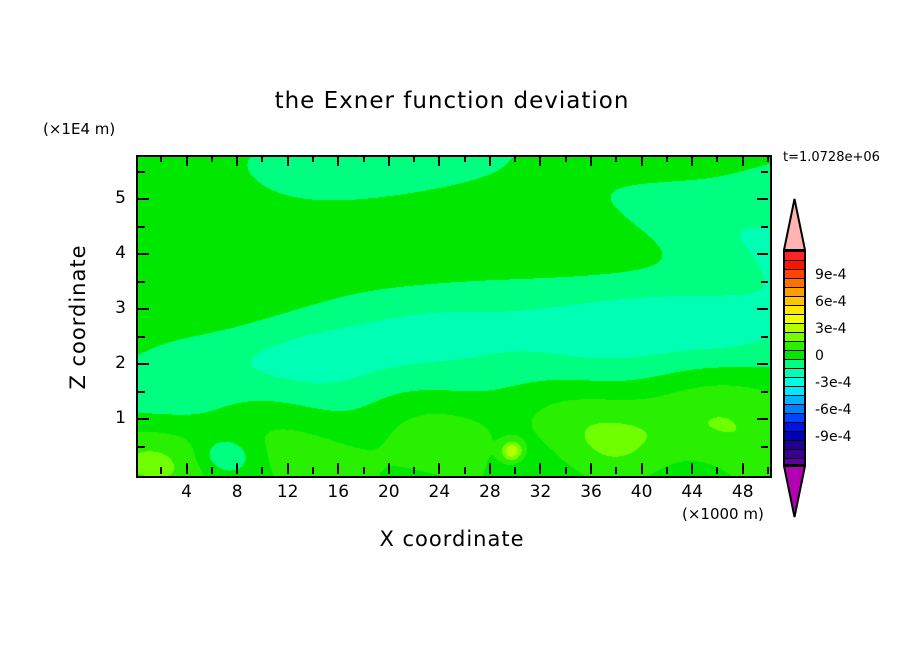 Image resolution: width=904 pixels, height=654 pixels. Describe the element at coordinates (831, 302) in the screenshot. I see `colorbar-tick-label: 6e-4` at that location.